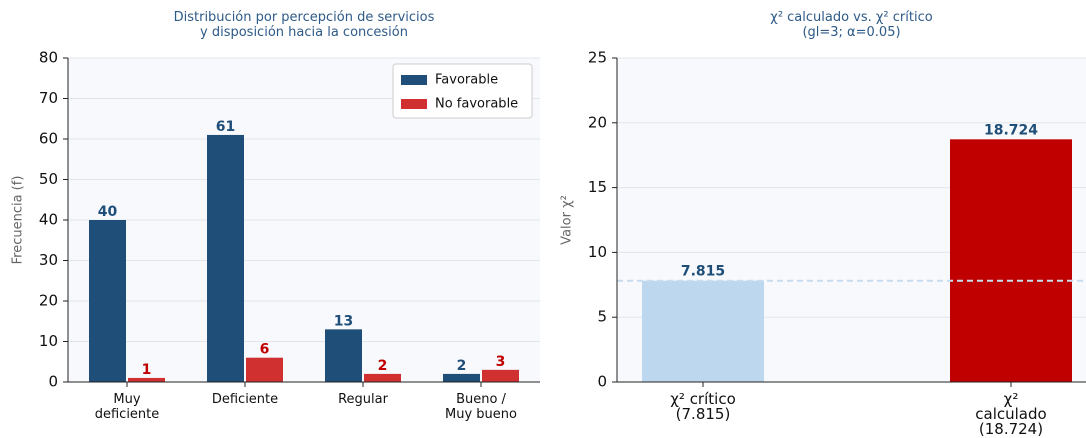 The width and height of the screenshot is (1086, 438). I want to click on y-tick-label: 50, so click(48, 179).